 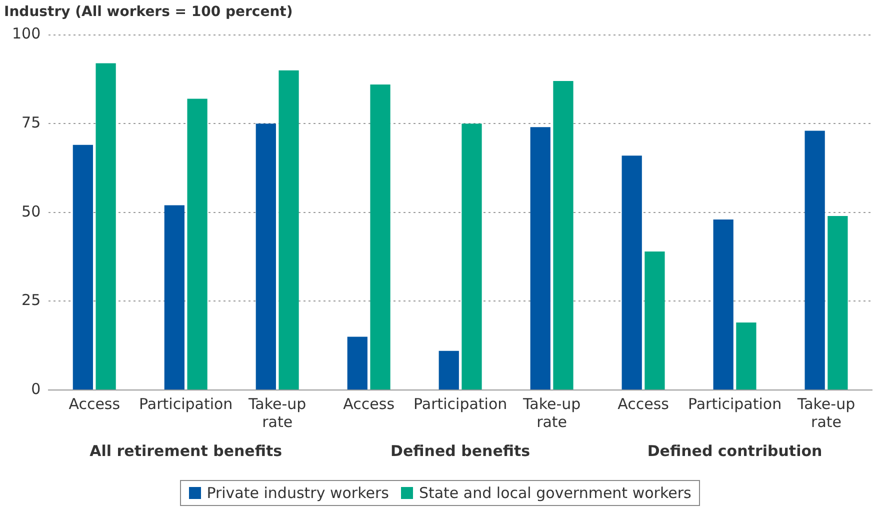 I want to click on legend-label: State and local government workers, so click(x=555, y=493).